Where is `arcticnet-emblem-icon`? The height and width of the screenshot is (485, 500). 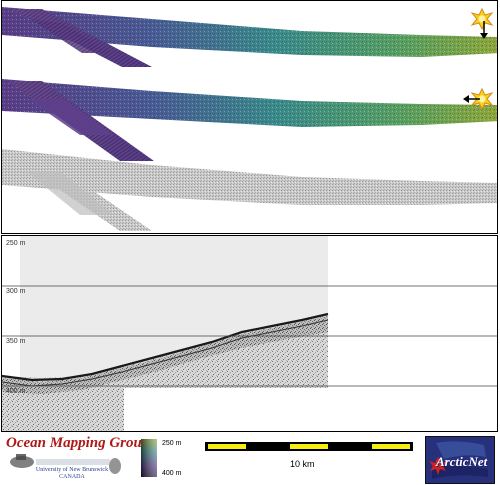
arcticnet-emblem-icon is located at coordinates (458, 460).